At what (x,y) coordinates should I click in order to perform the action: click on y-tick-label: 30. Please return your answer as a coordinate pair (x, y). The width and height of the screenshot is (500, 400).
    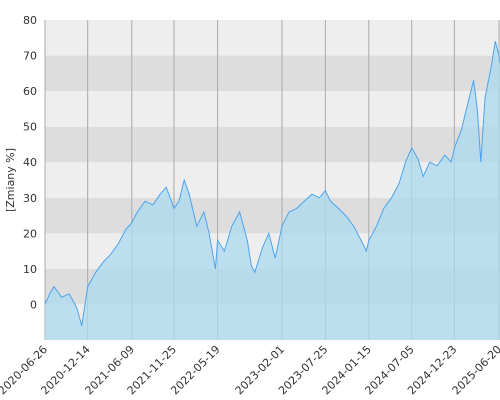
    Looking at the image, I should click on (30, 198).